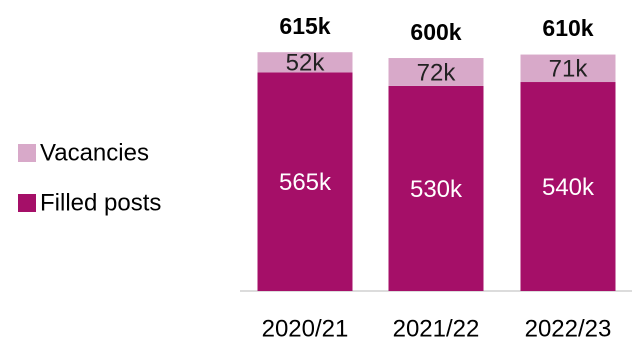 This screenshot has width=632, height=347. What do you see at coordinates (304, 26) in the screenshot?
I see `total-label: 615k` at bounding box center [304, 26].